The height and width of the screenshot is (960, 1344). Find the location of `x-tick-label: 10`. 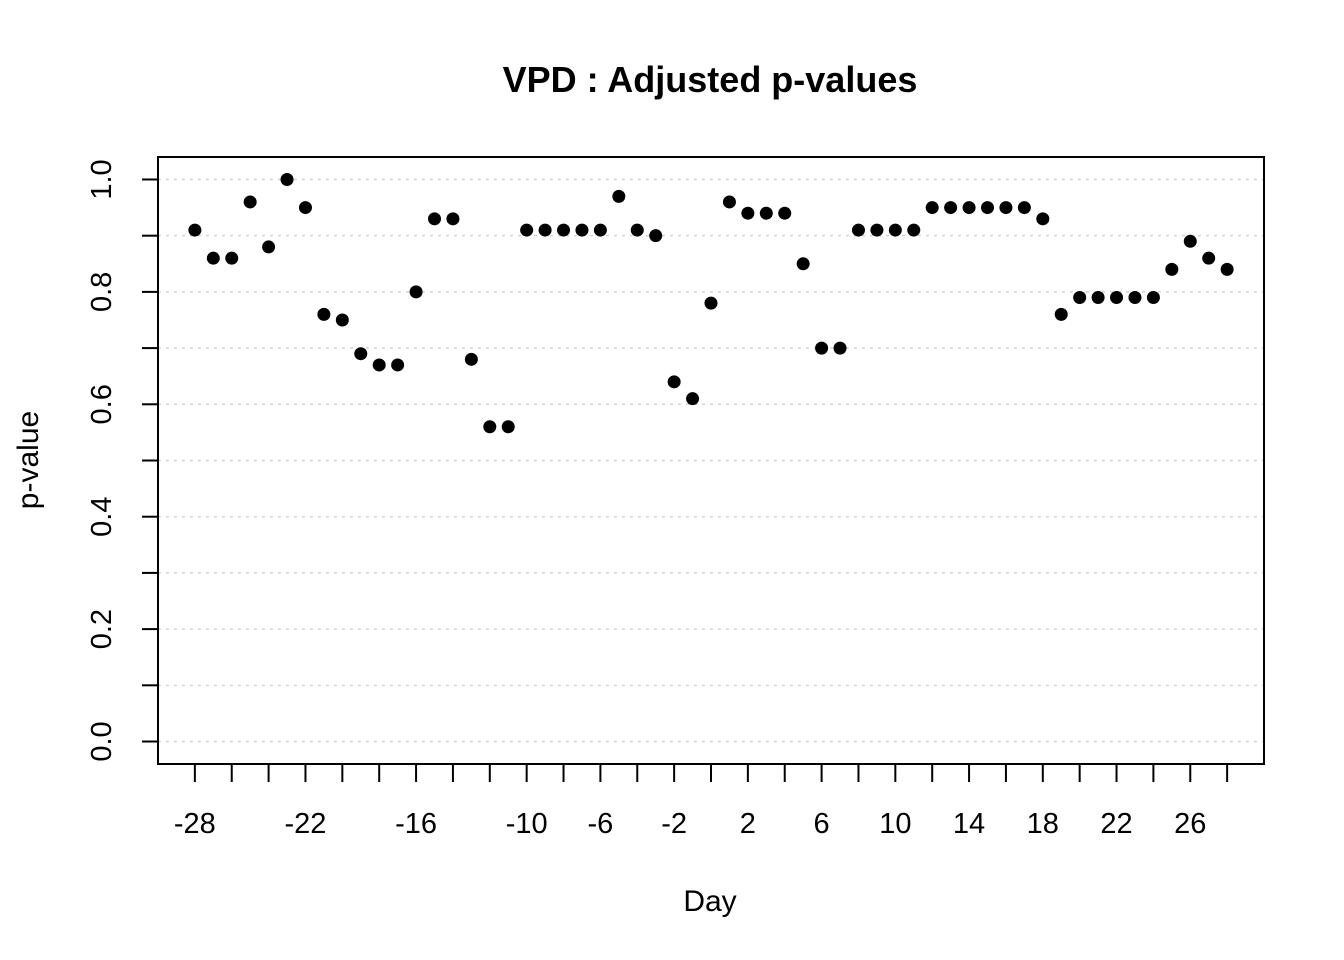

x-tick-label: 10 is located at coordinates (895, 824).